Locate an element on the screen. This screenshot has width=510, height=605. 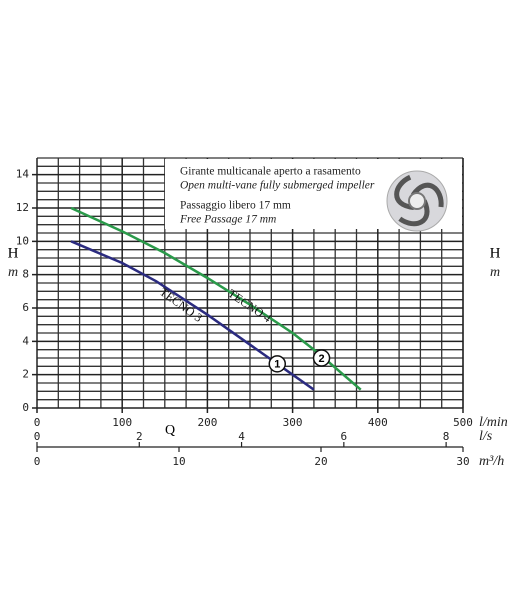
impeller-icon is located at coordinates (417, 201).